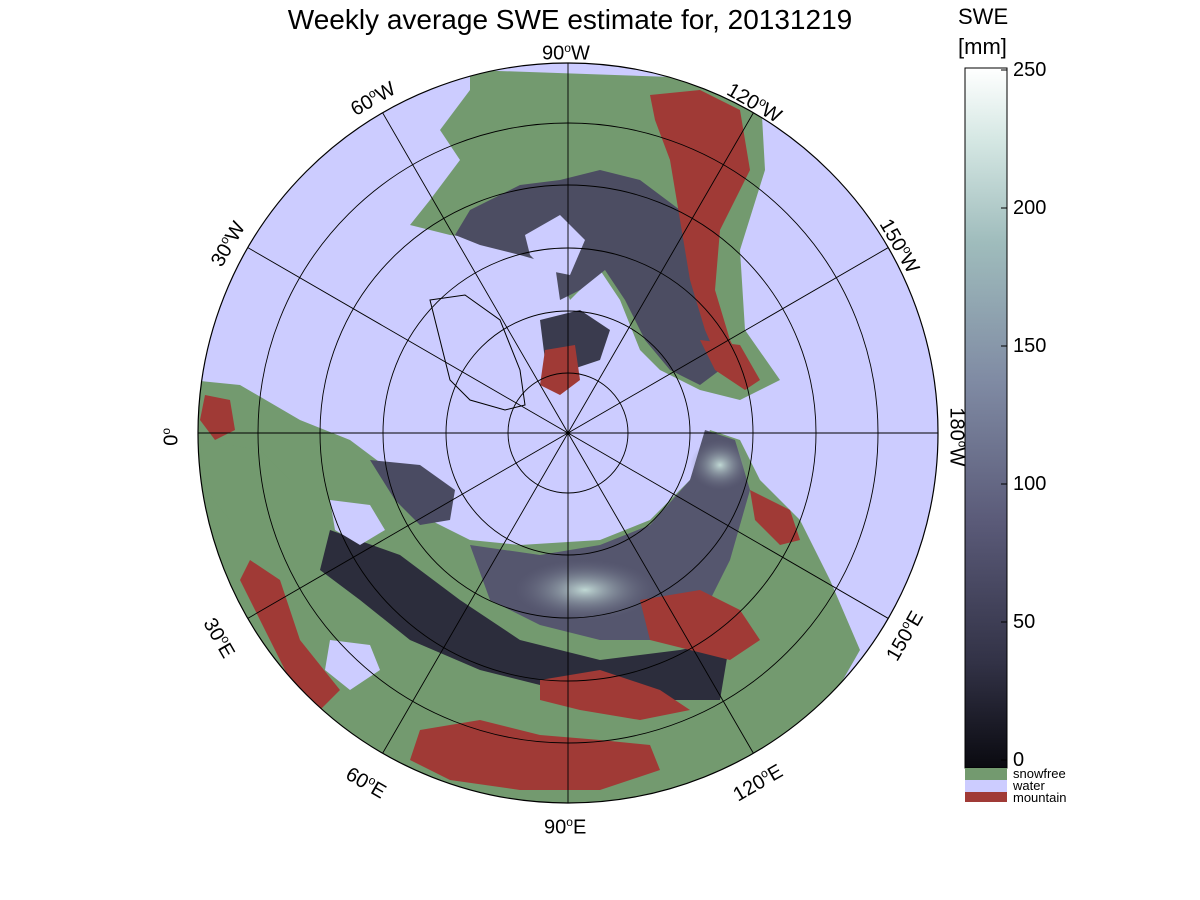  What do you see at coordinates (775, 517) in the screenshot?
I see `kamchatka-mountain` at bounding box center [775, 517].